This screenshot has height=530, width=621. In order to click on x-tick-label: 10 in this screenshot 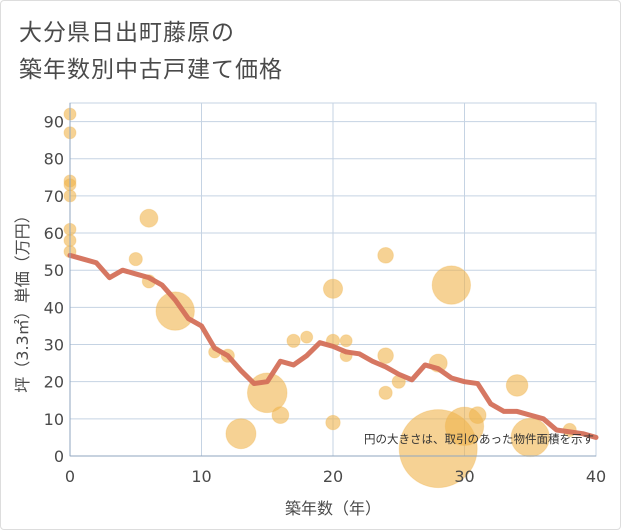, I will do `click(201, 476)`.